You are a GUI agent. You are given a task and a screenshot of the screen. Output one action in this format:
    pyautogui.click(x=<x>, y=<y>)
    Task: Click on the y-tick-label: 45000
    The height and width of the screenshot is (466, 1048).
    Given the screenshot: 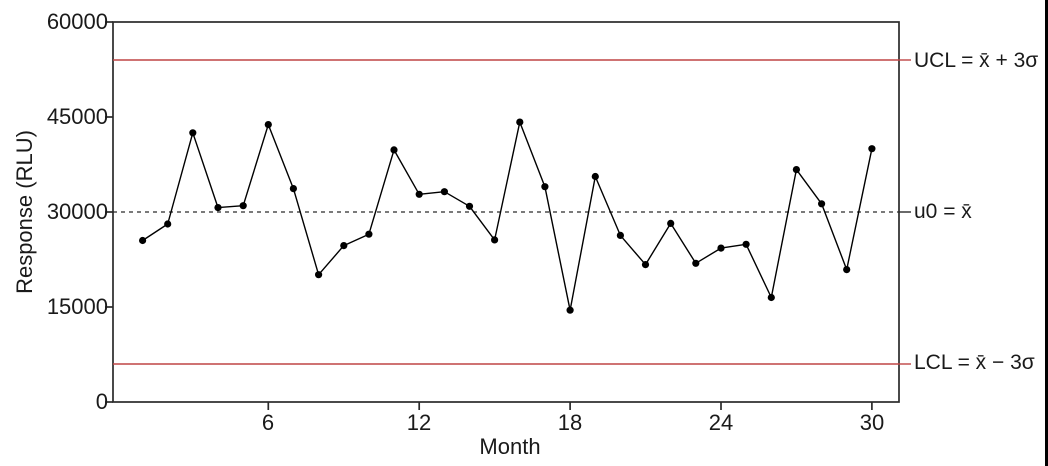 What is the action you would take?
    pyautogui.click(x=77, y=116)
    